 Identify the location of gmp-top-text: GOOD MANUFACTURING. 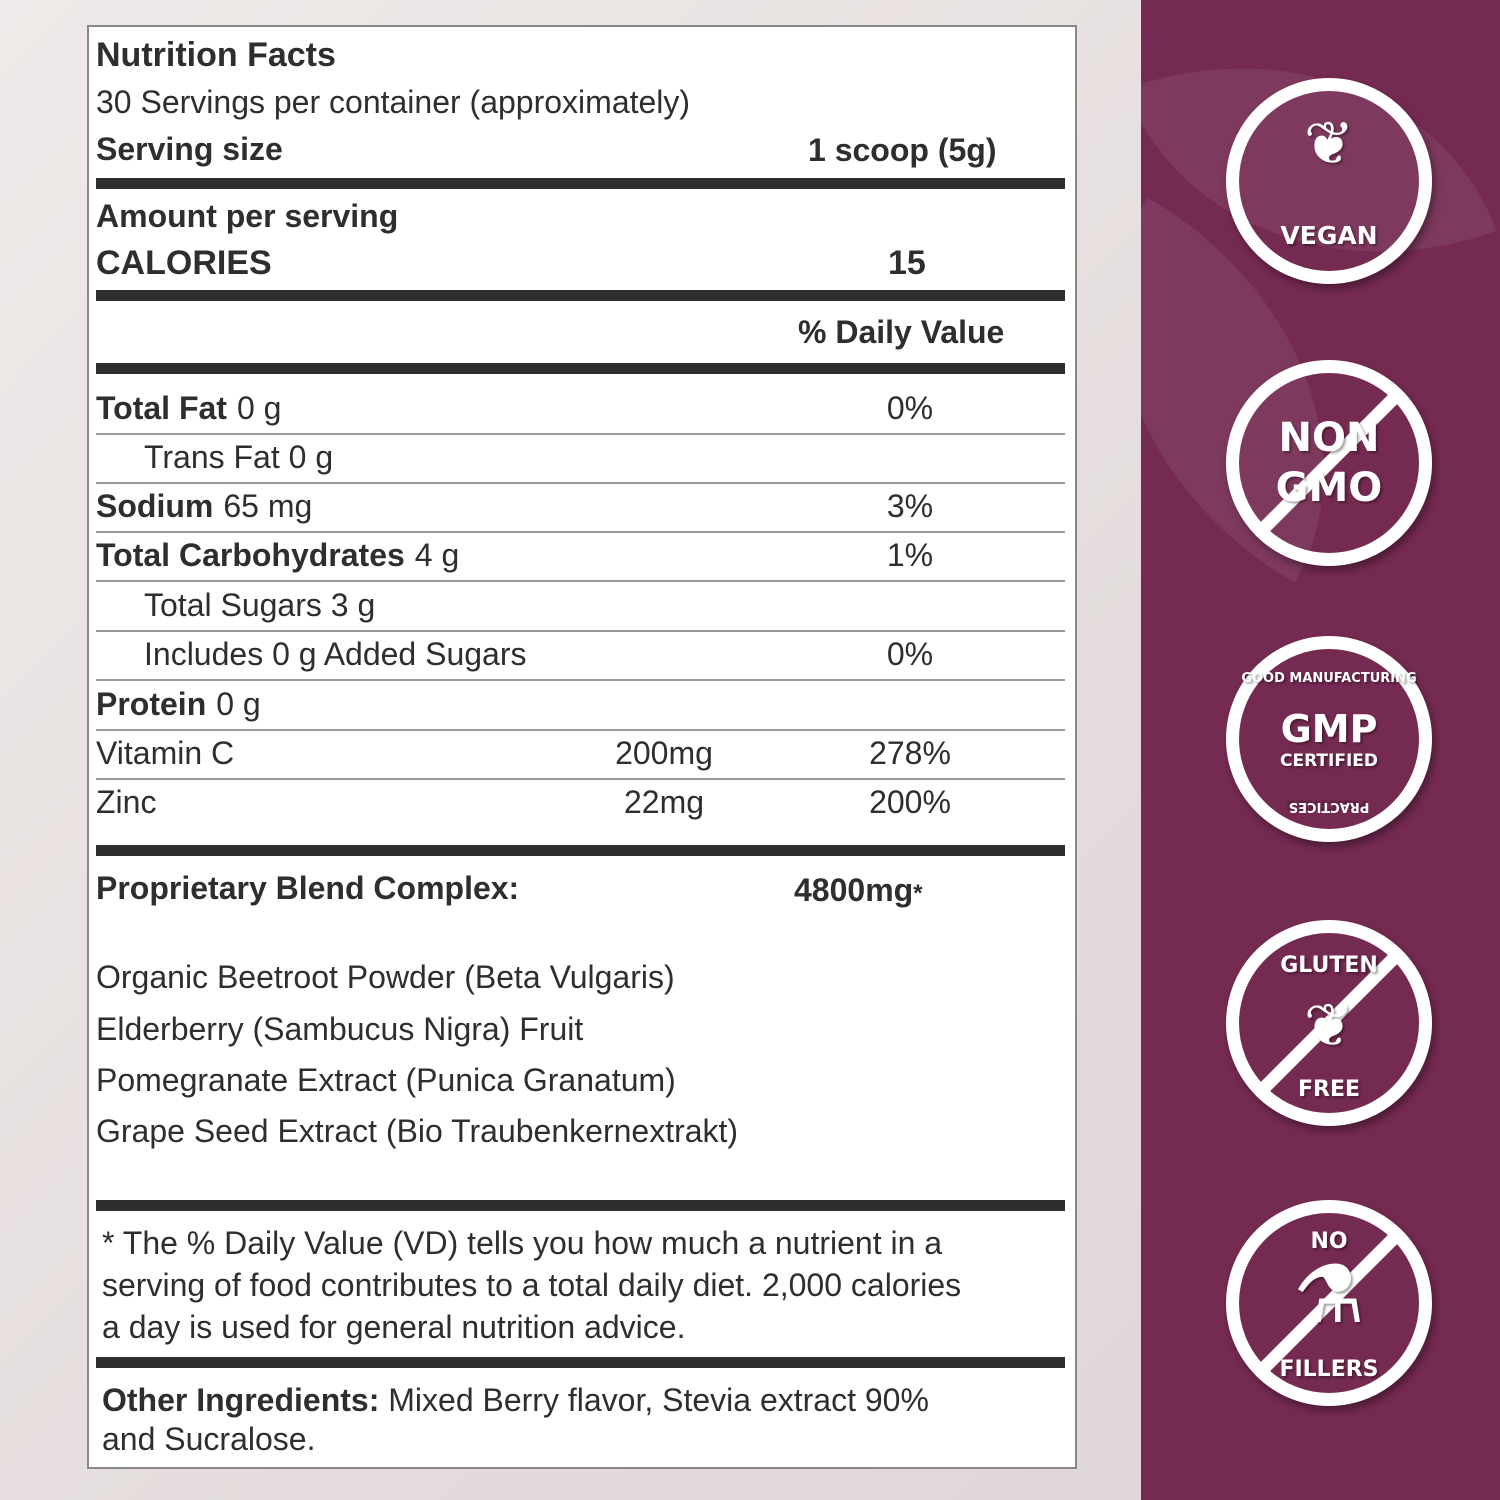
(1329, 678).